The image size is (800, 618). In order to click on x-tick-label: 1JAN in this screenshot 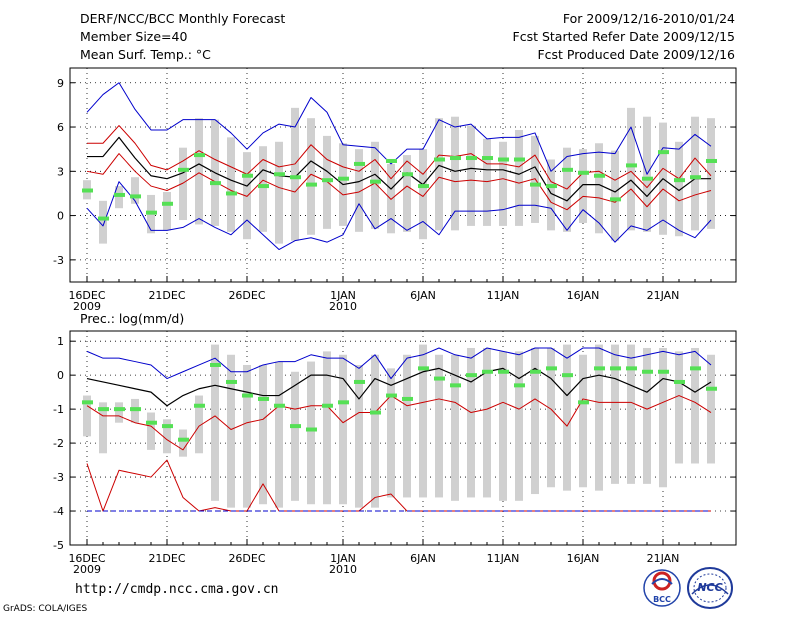, I will do `click(343, 558)`.